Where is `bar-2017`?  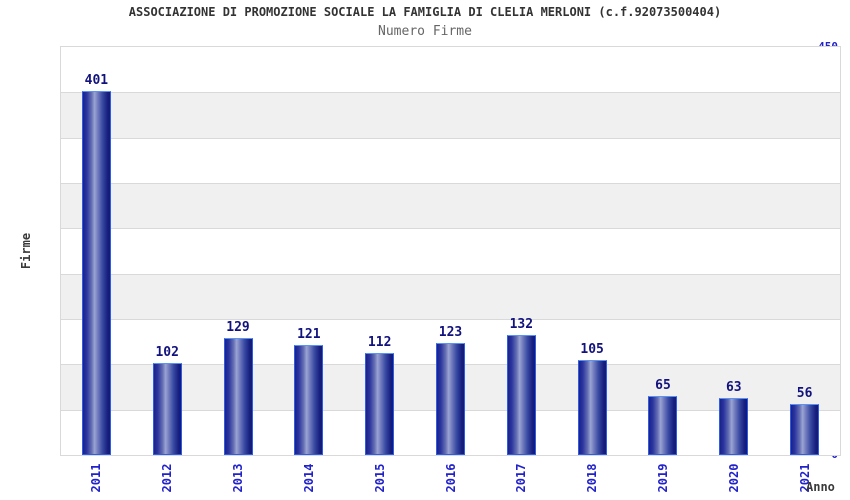 bar-2017 is located at coordinates (521, 395).